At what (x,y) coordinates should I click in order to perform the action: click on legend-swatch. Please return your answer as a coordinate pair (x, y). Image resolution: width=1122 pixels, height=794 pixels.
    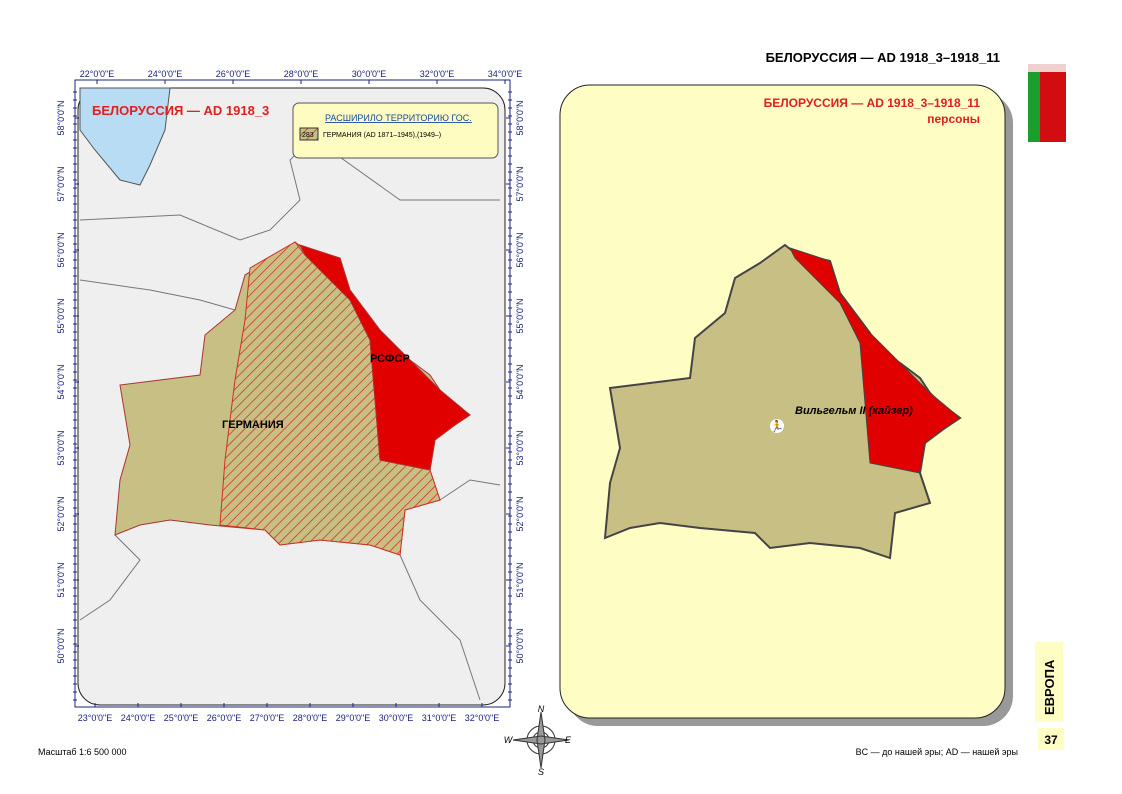
    Looking at the image, I should click on (309, 134).